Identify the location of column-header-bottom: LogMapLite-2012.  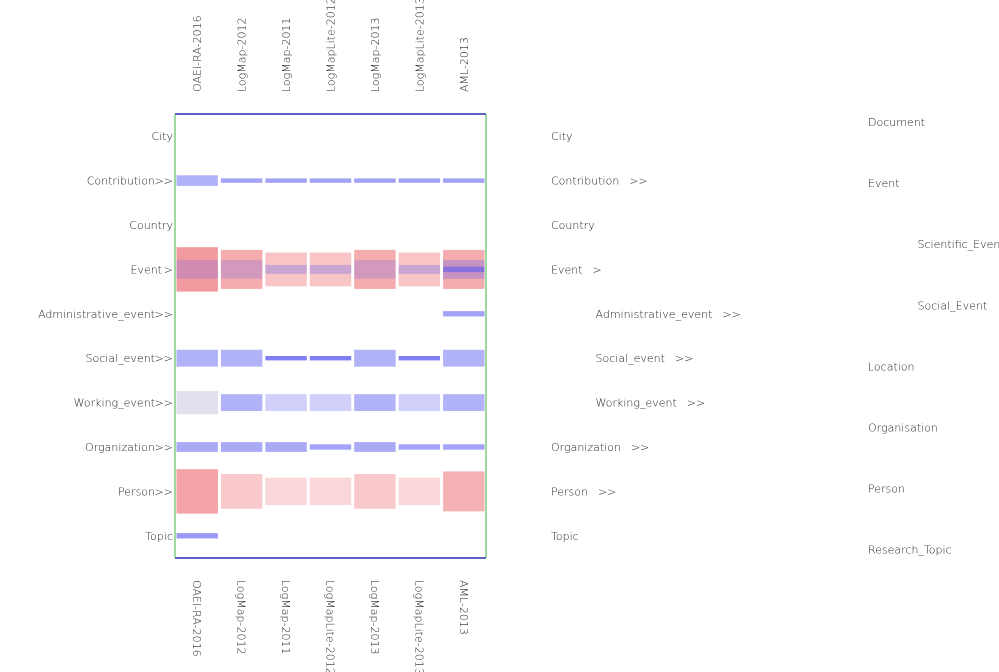
(330, 626).